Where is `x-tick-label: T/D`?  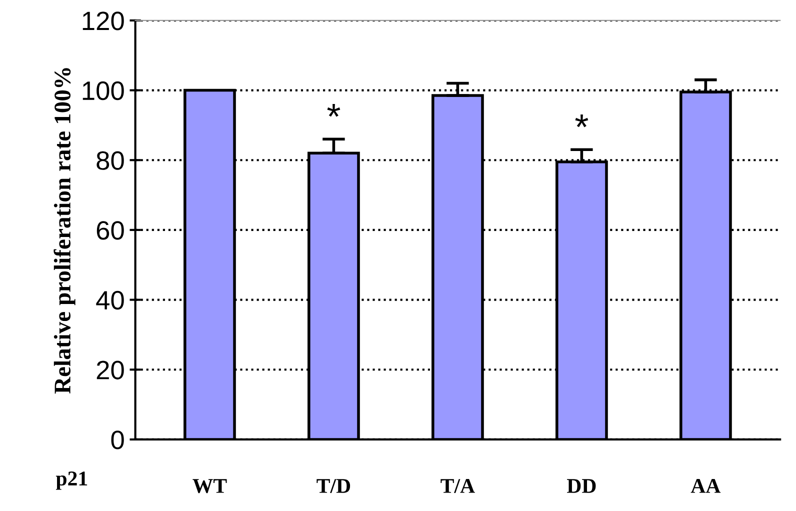 x-tick-label: T/D is located at coordinates (333, 486).